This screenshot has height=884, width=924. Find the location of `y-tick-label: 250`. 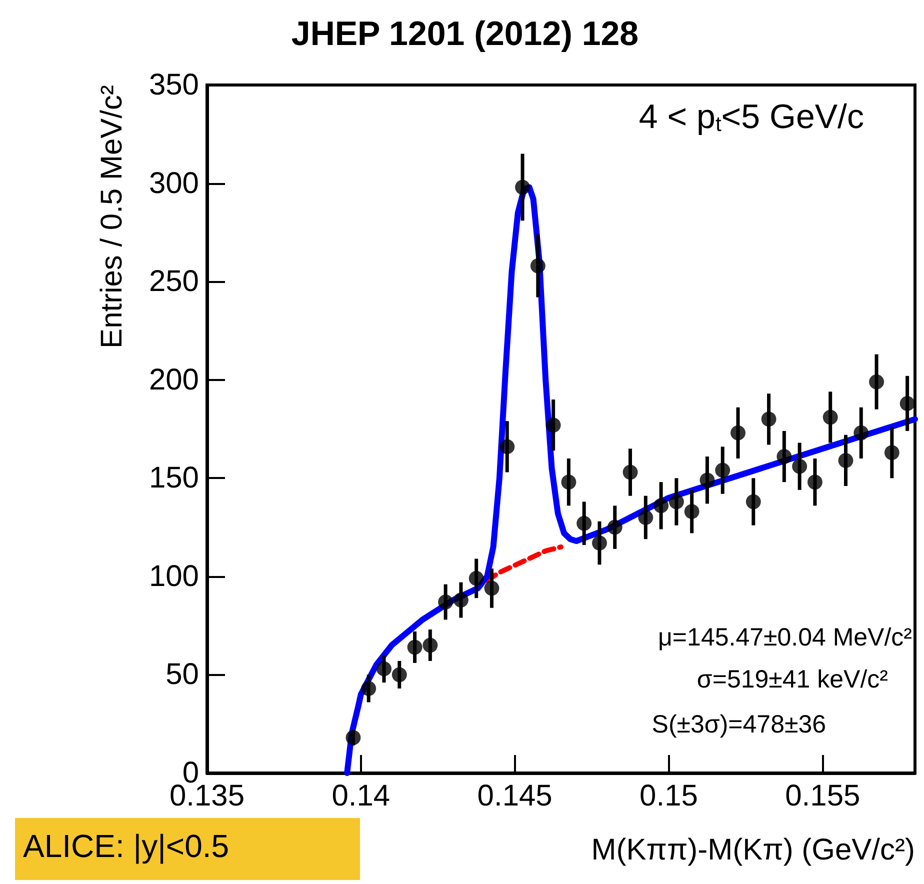

y-tick-label: 250 is located at coordinates (173, 281).